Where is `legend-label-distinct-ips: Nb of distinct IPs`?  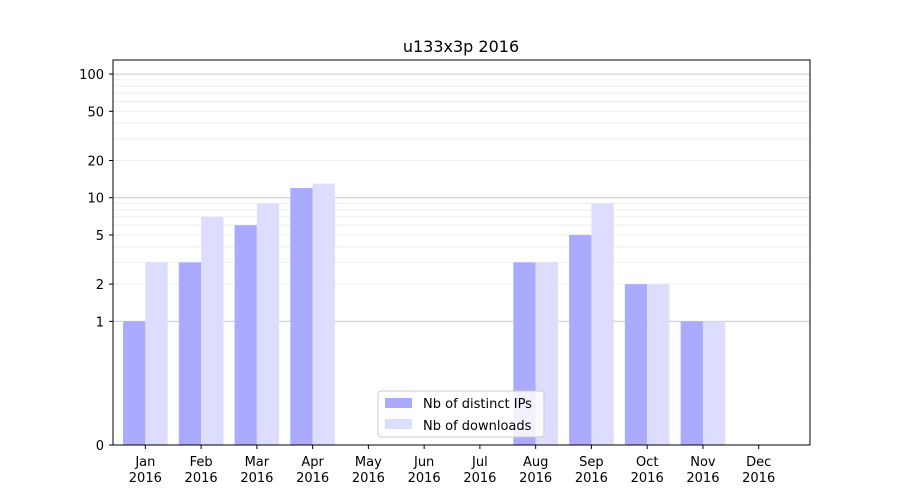 legend-label-distinct-ips: Nb of distinct IPs is located at coordinates (477, 404).